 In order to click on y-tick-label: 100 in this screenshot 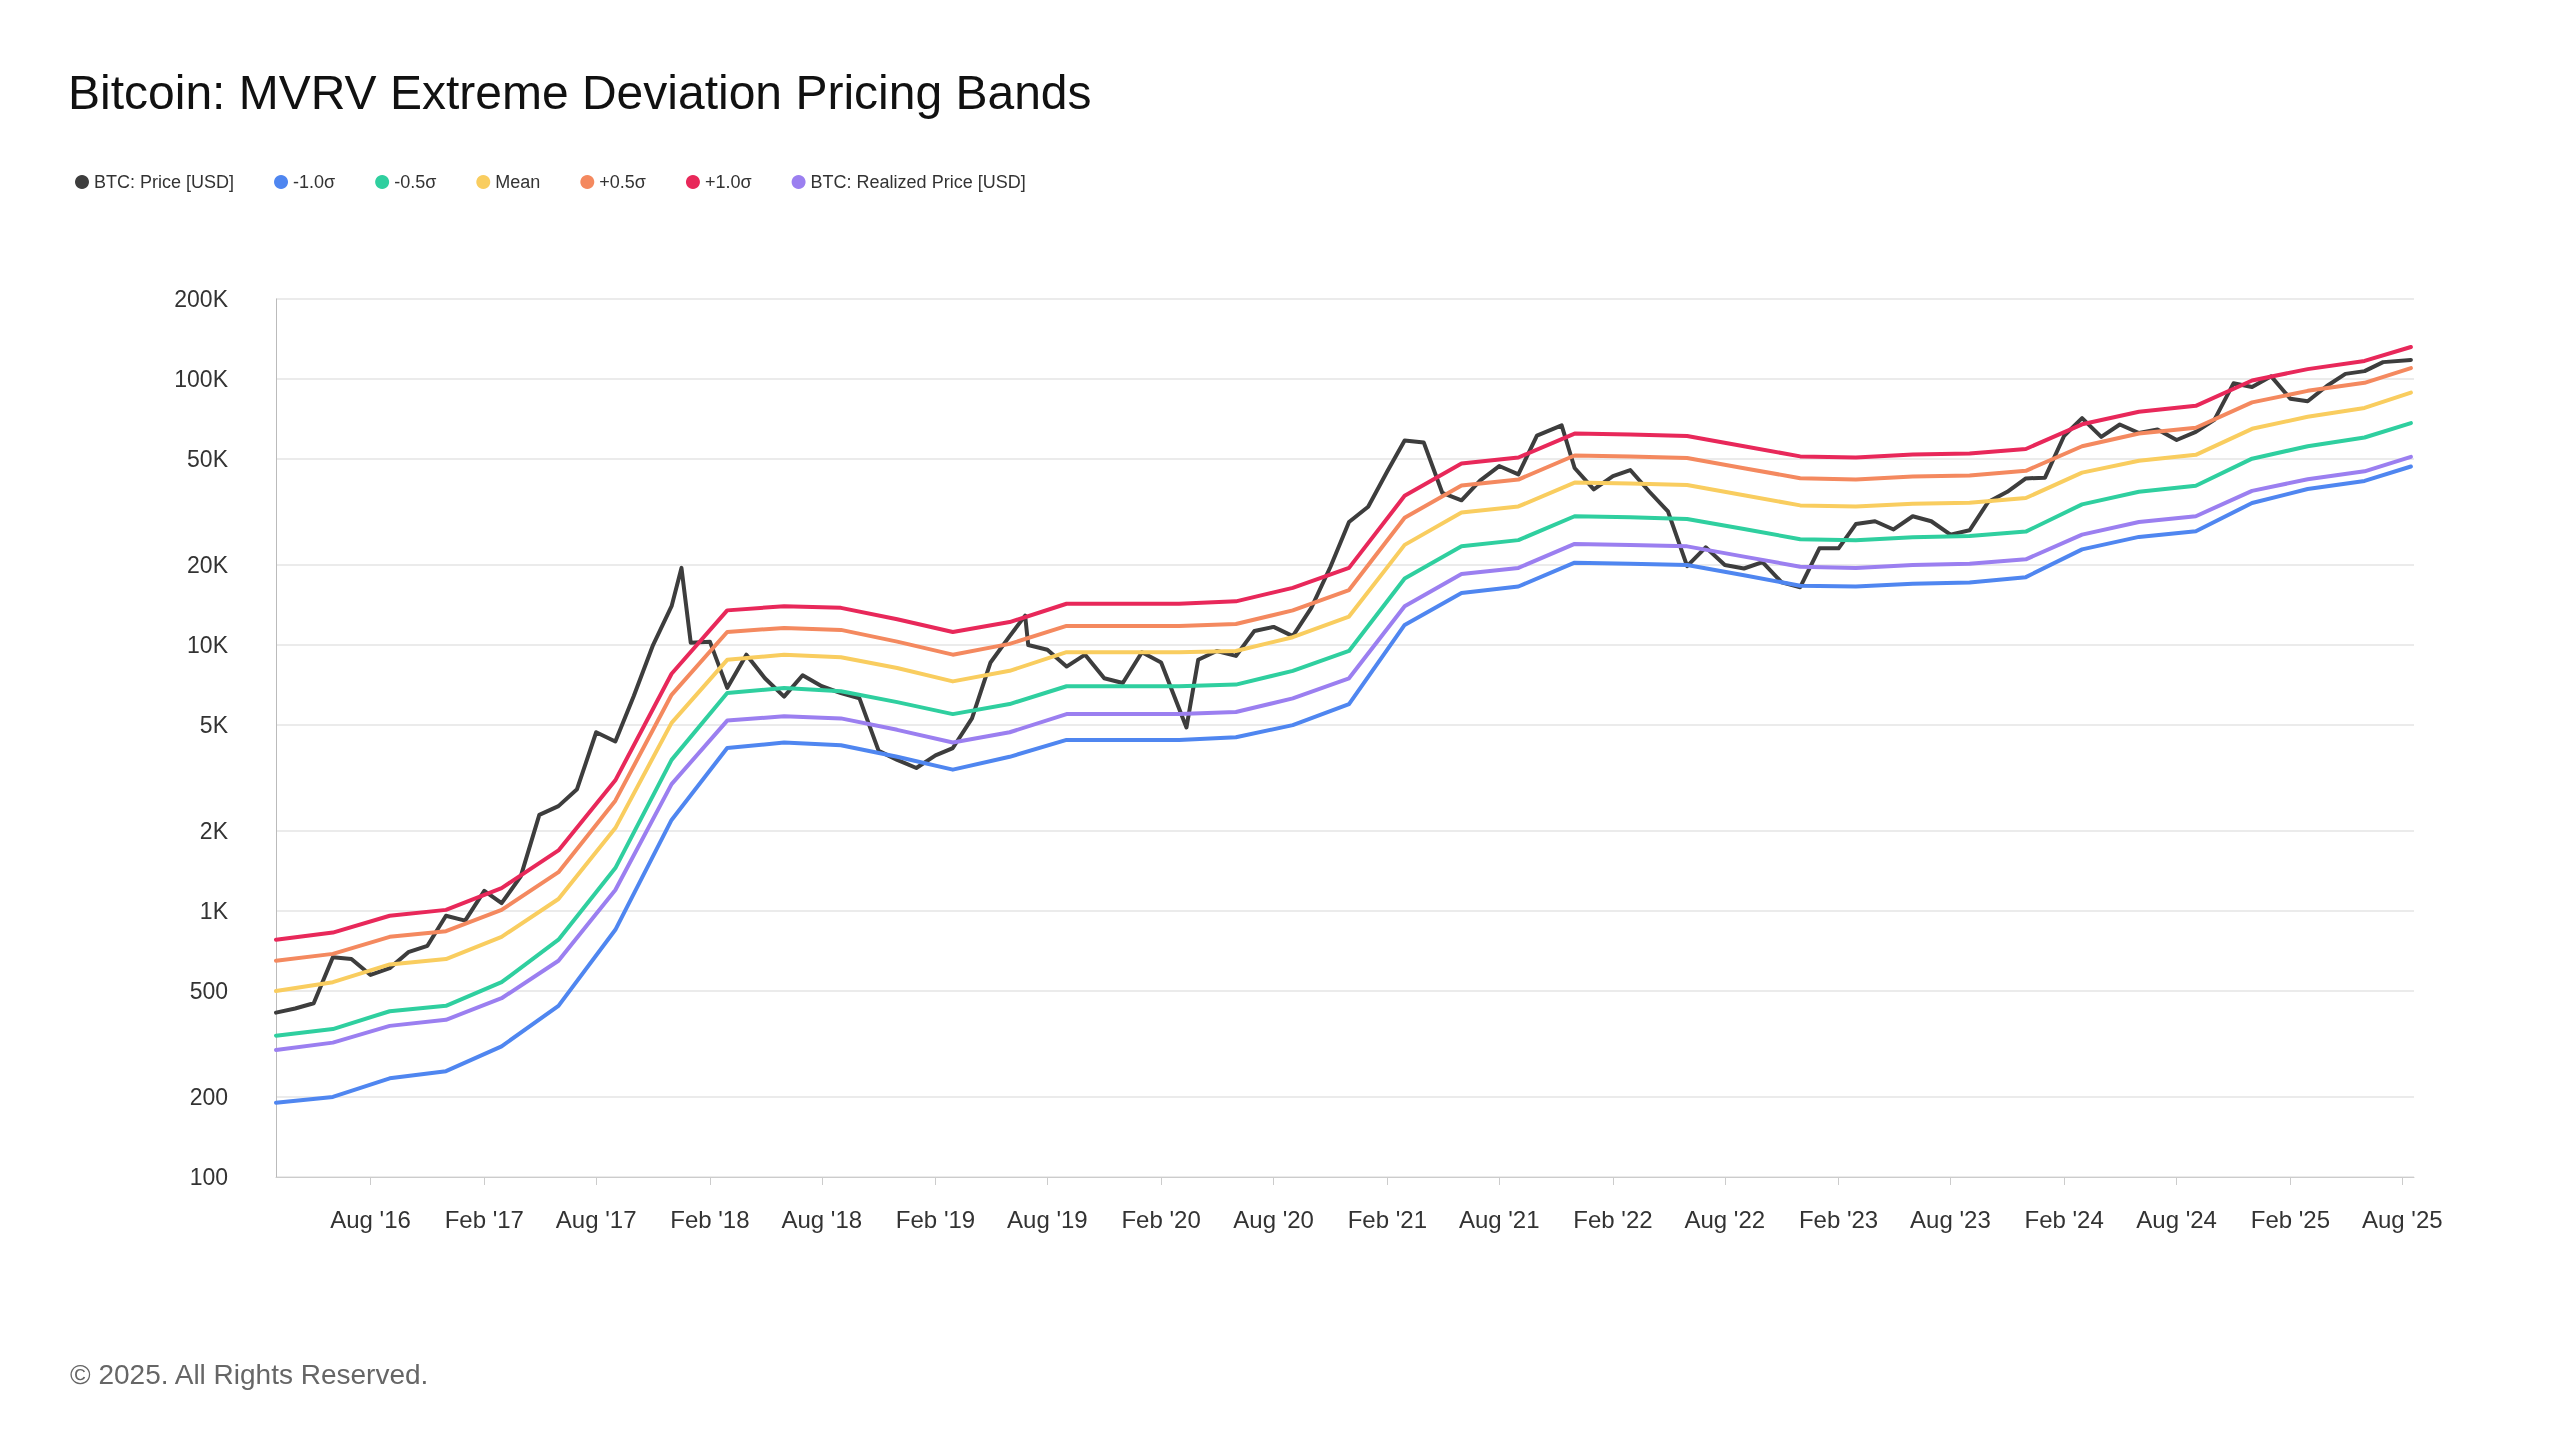, I will do `click(208, 1177)`.